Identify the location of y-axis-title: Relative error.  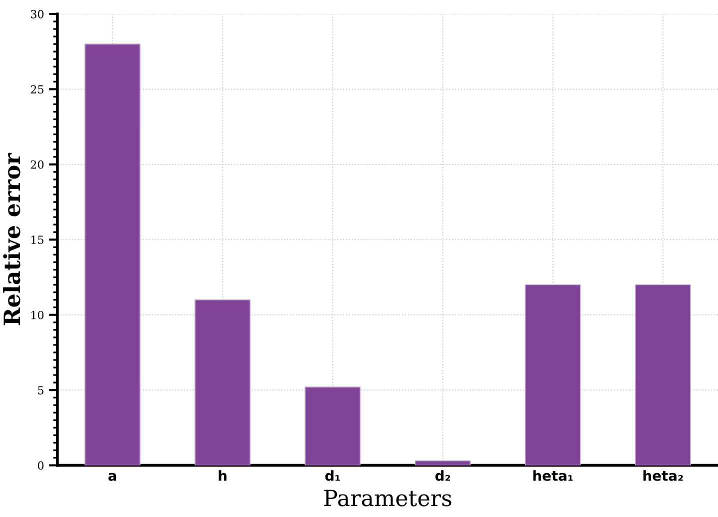
(11, 239).